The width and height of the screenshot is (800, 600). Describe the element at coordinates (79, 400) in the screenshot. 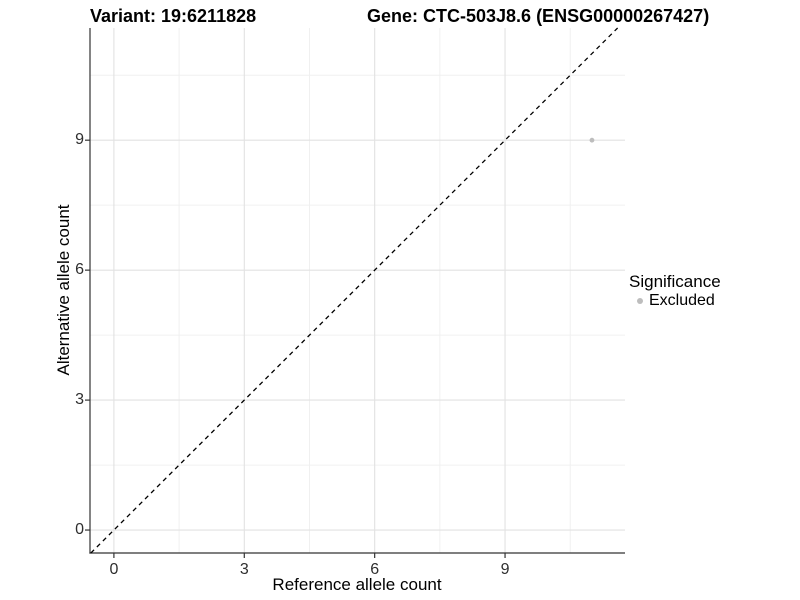

I see `y-tick-label: 3` at that location.